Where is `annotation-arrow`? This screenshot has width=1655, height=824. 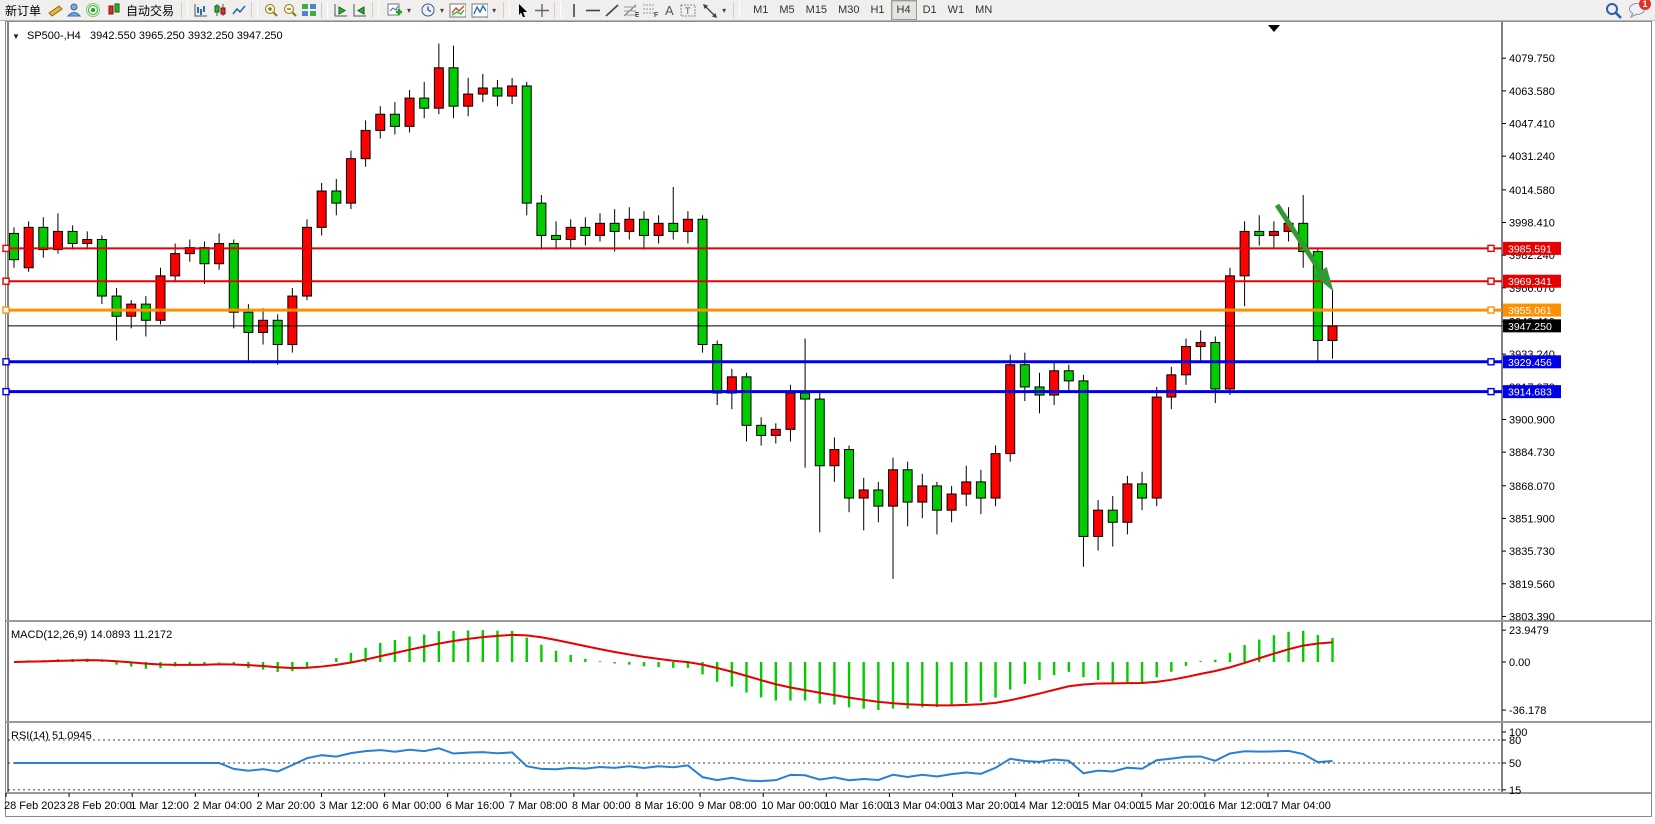 annotation-arrow is located at coordinates (1304, 247).